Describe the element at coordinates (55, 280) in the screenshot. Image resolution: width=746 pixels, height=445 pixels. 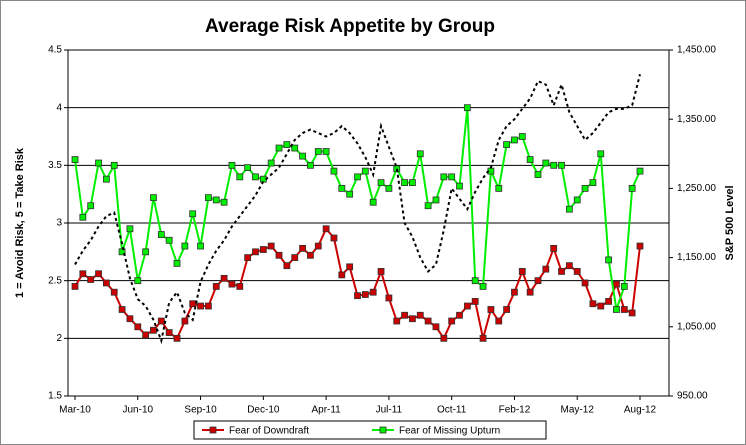
I see `y-tick-label: 2.5` at that location.